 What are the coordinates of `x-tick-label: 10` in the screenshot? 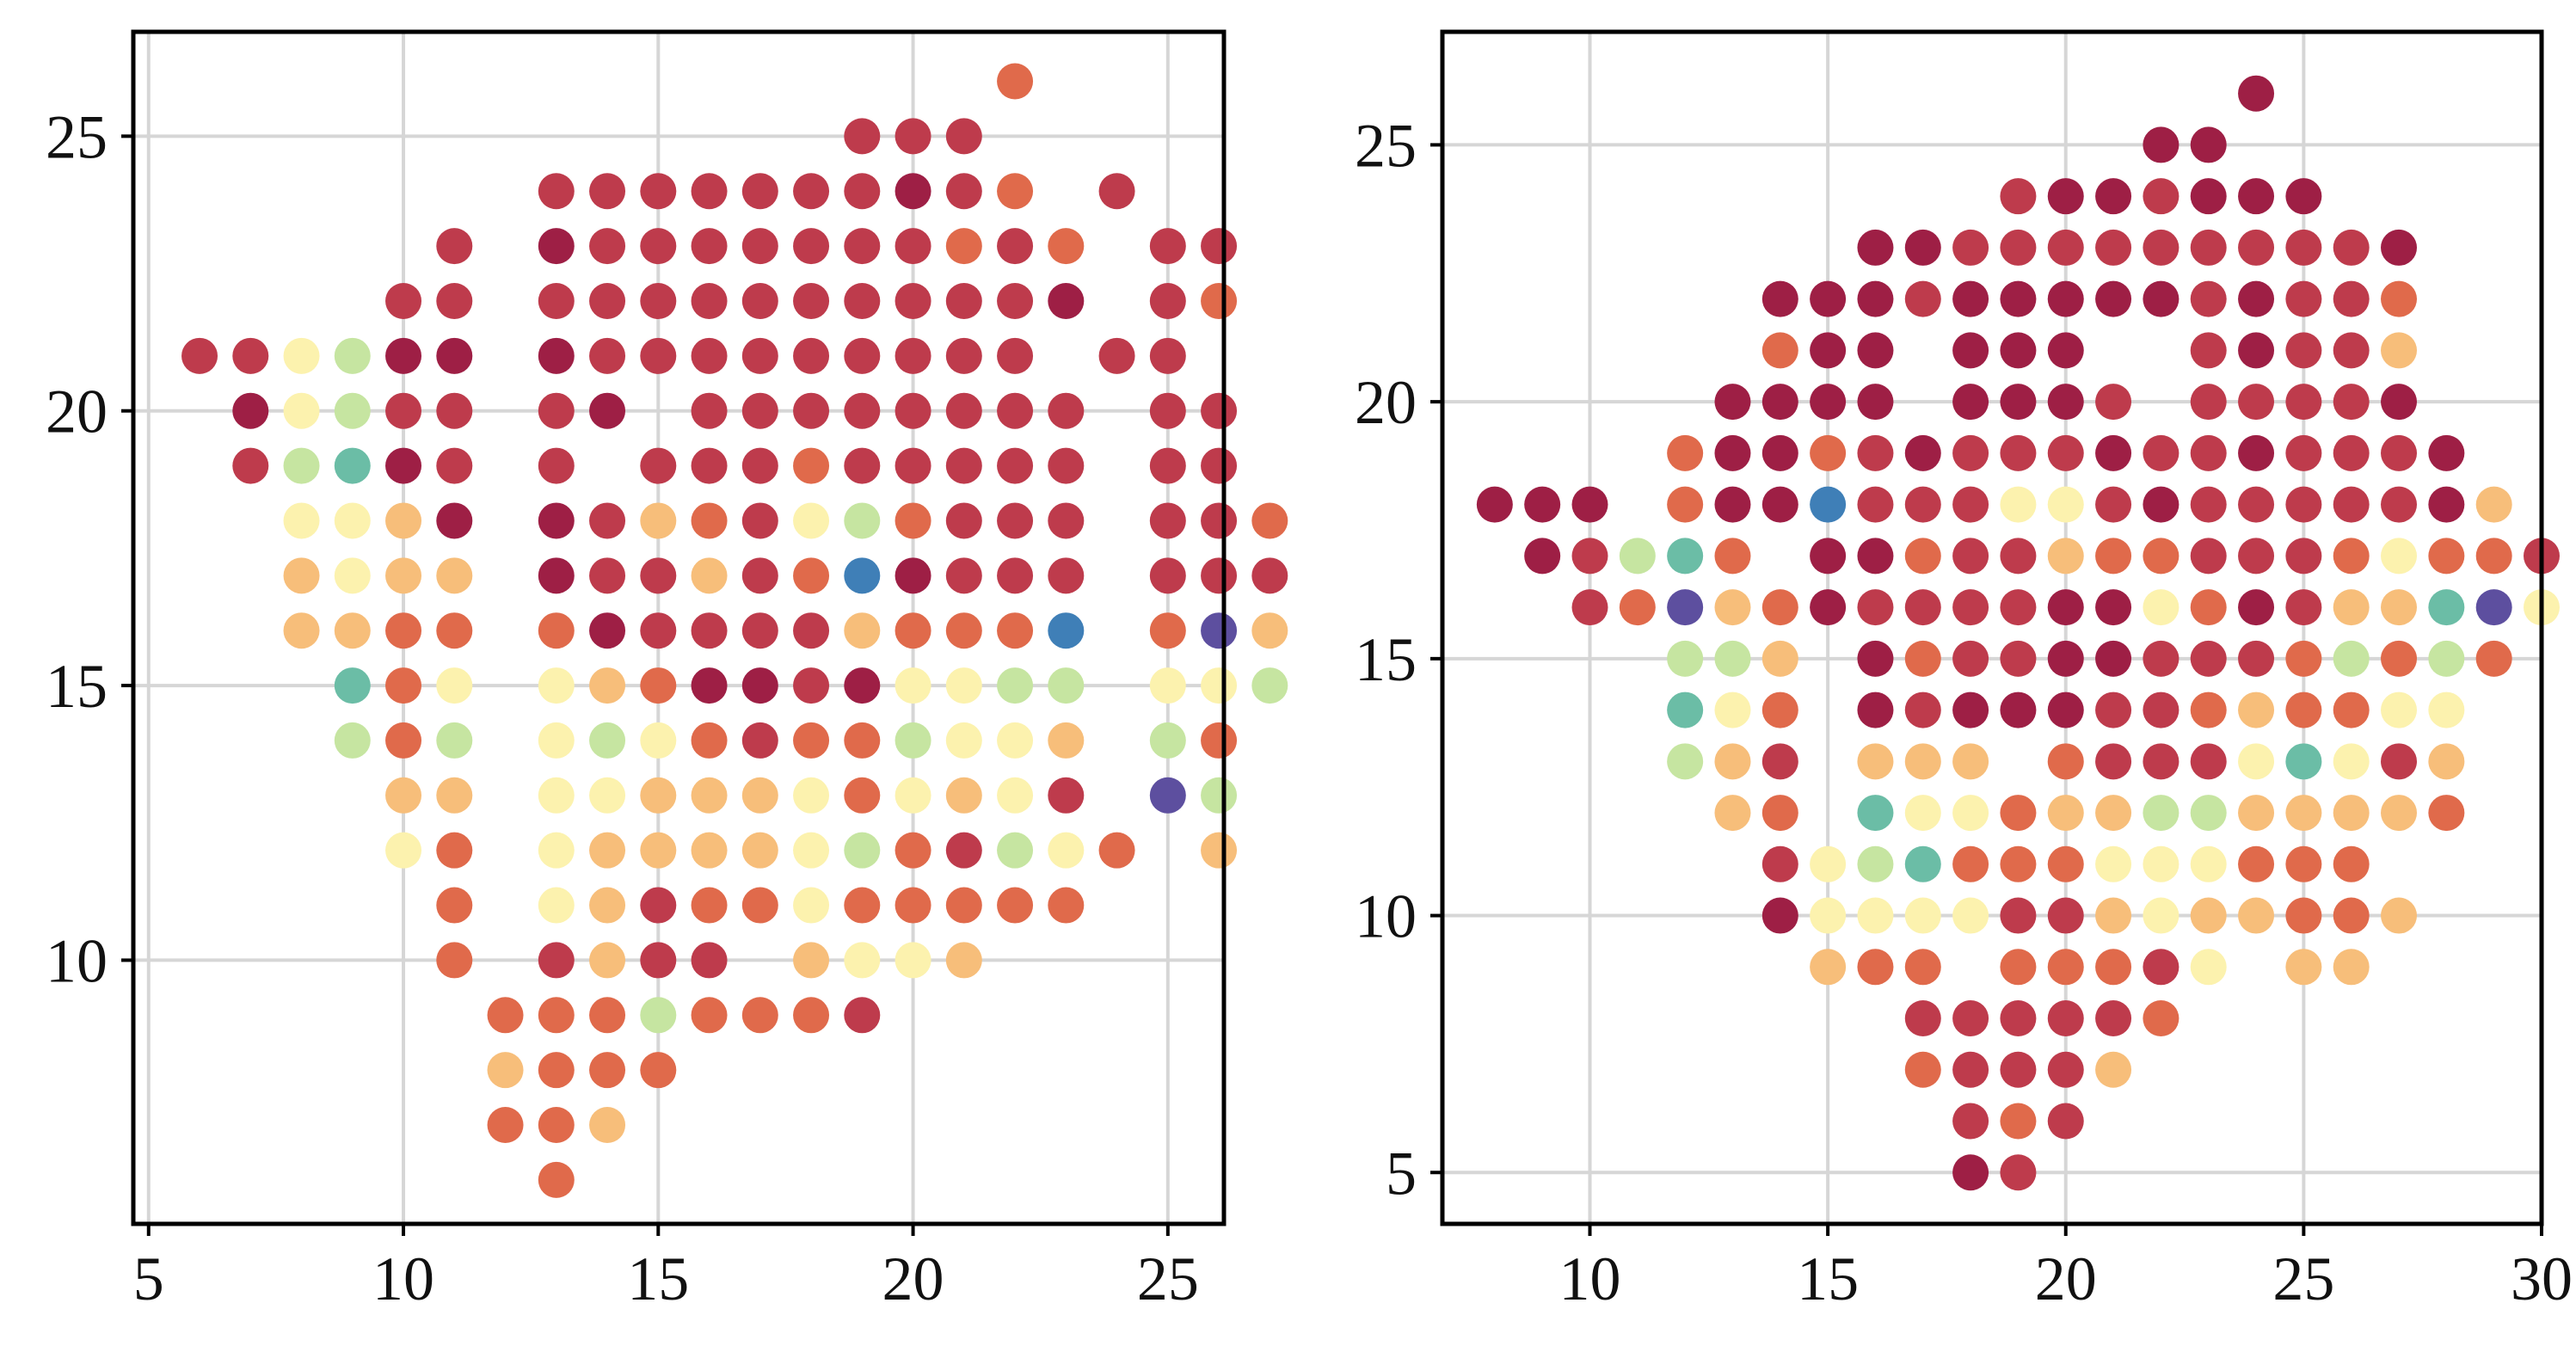 It's located at (1590, 1279).